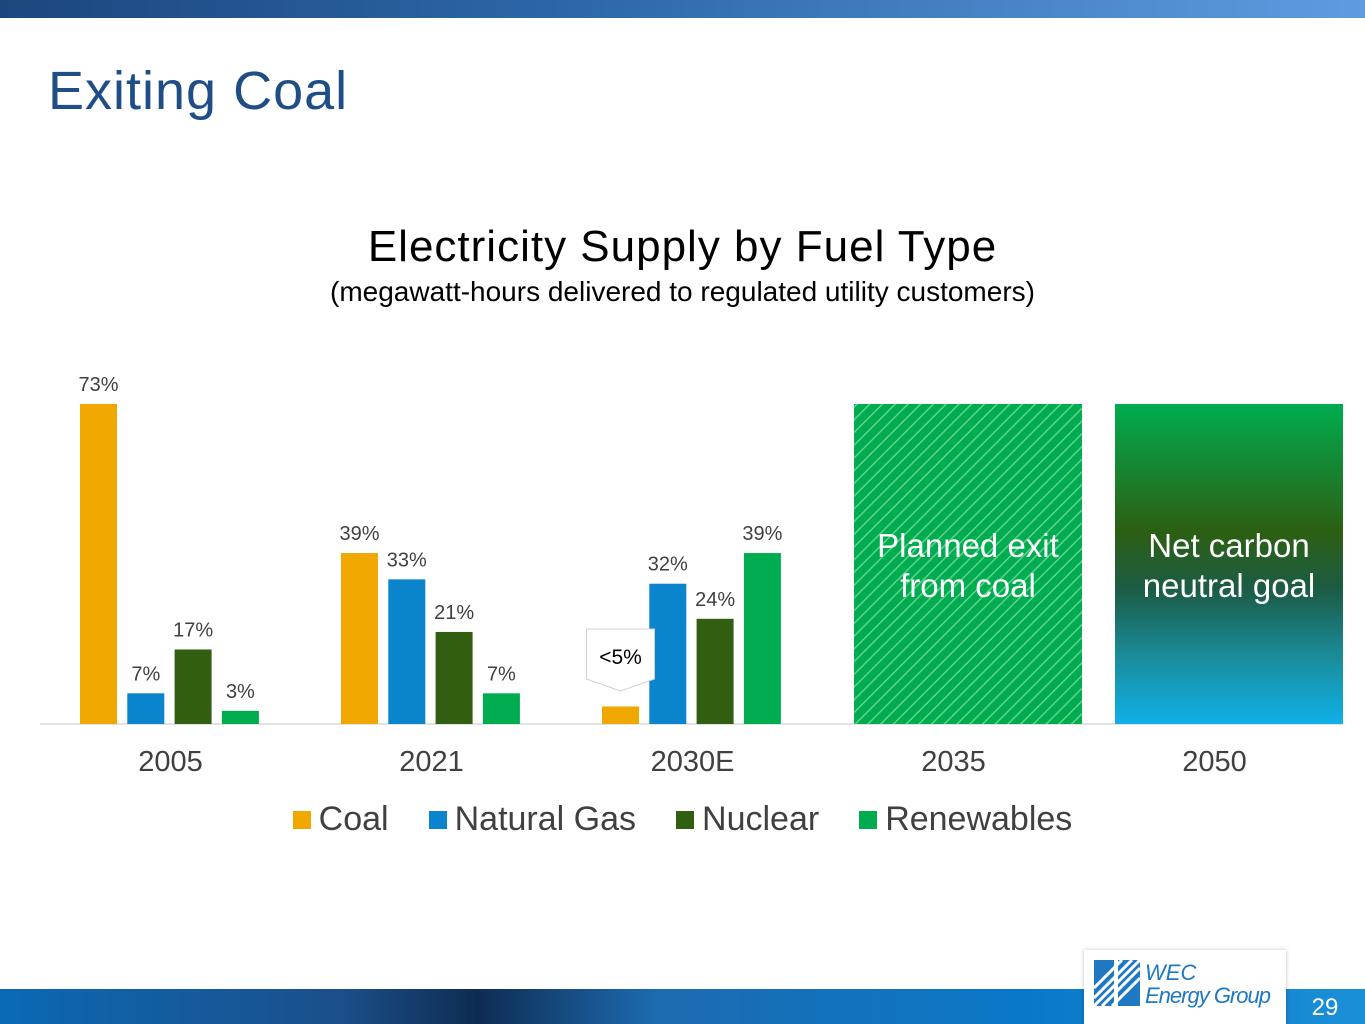  What do you see at coordinates (1229, 585) in the screenshot?
I see `goal-bar-text-2050-2: neutral goal` at bounding box center [1229, 585].